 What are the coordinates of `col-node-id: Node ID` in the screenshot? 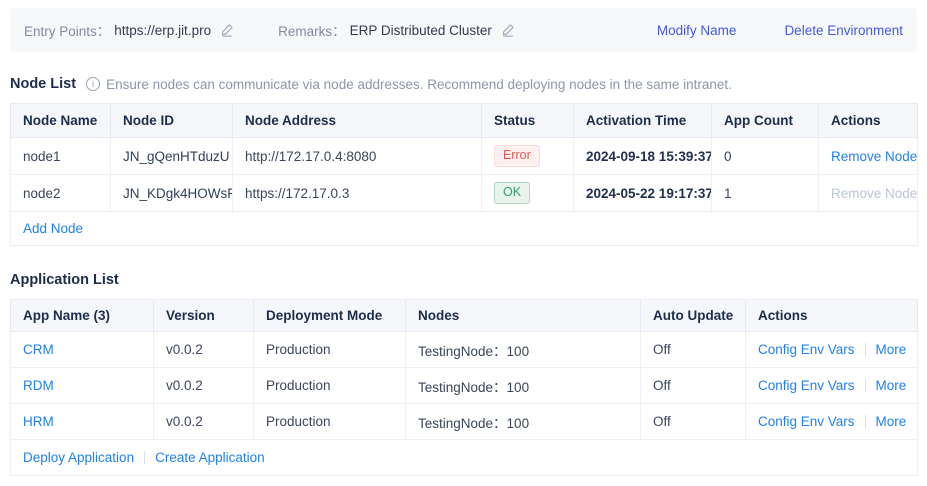 It's located at (171, 120).